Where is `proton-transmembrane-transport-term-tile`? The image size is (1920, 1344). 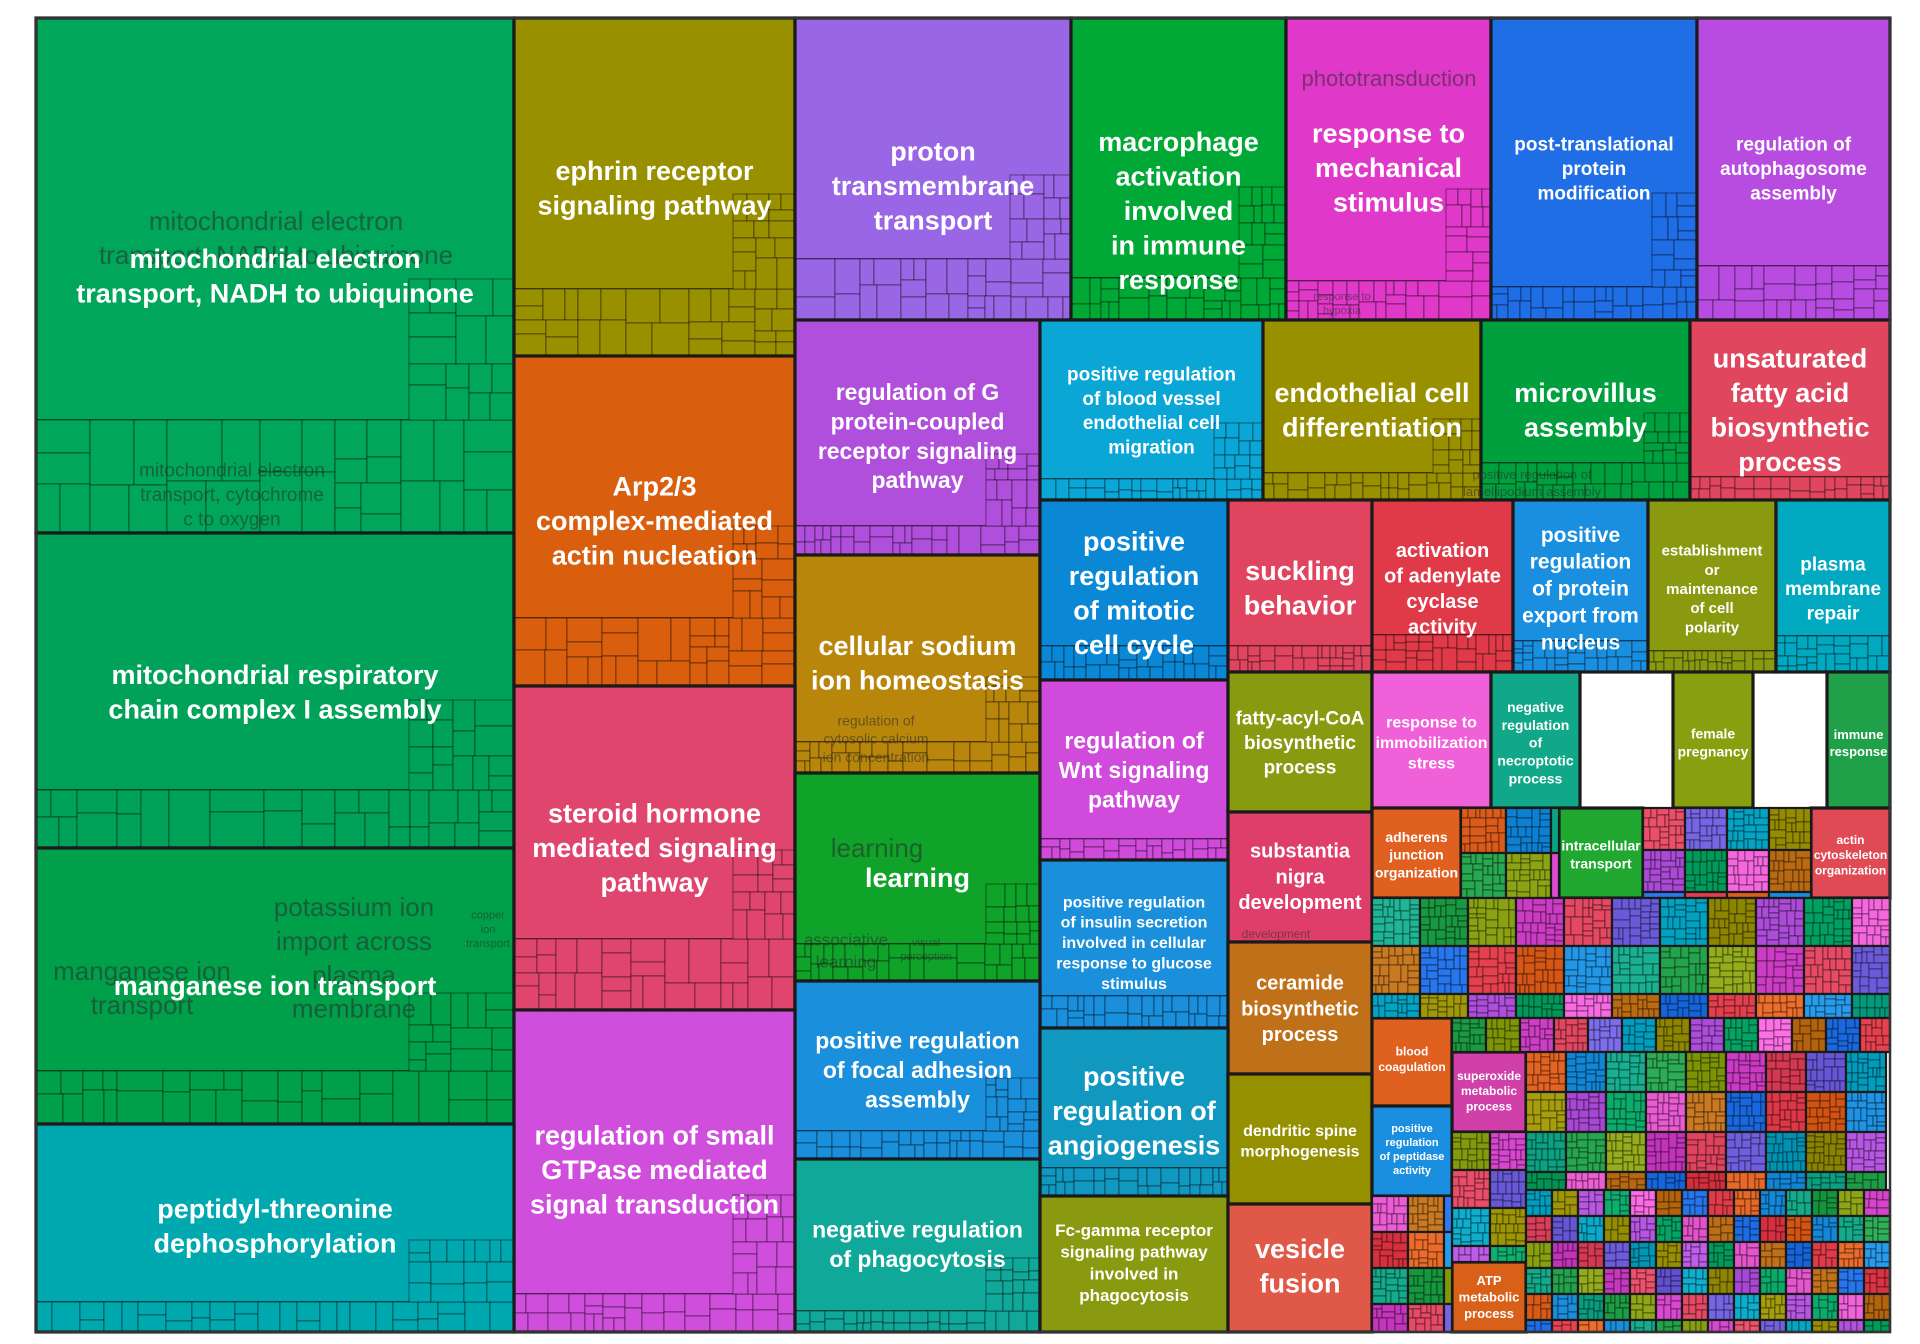
proton-transmembrane-transport-term-tile is located at coordinates (976, 314).